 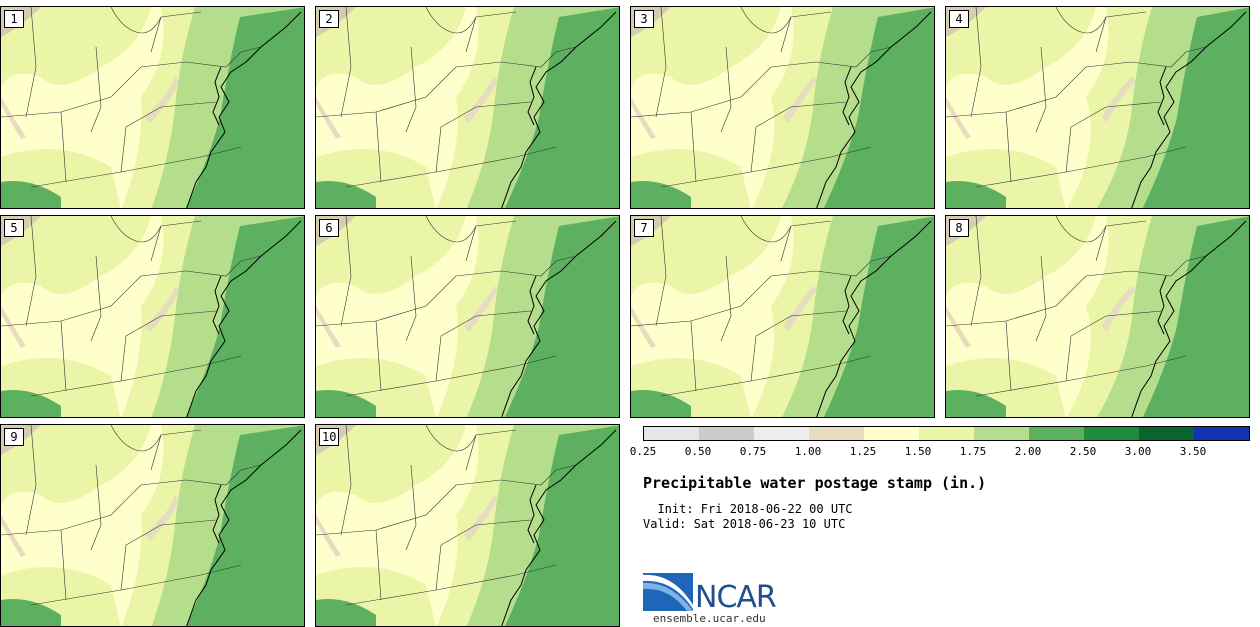 I want to click on postage-stamp-panel: 6, so click(x=467, y=316).